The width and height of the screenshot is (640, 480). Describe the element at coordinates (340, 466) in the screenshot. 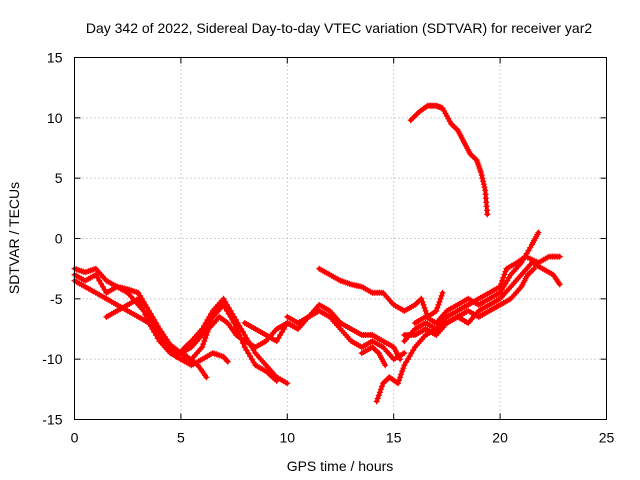

I see `x-axis-label: GPS time / hours` at that location.